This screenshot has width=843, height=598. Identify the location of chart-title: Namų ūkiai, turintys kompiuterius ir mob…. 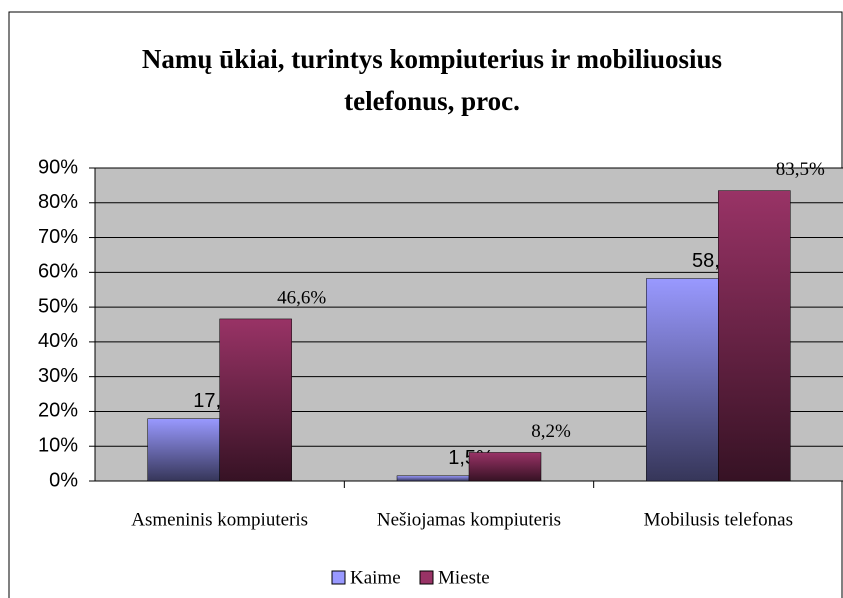
(432, 59).